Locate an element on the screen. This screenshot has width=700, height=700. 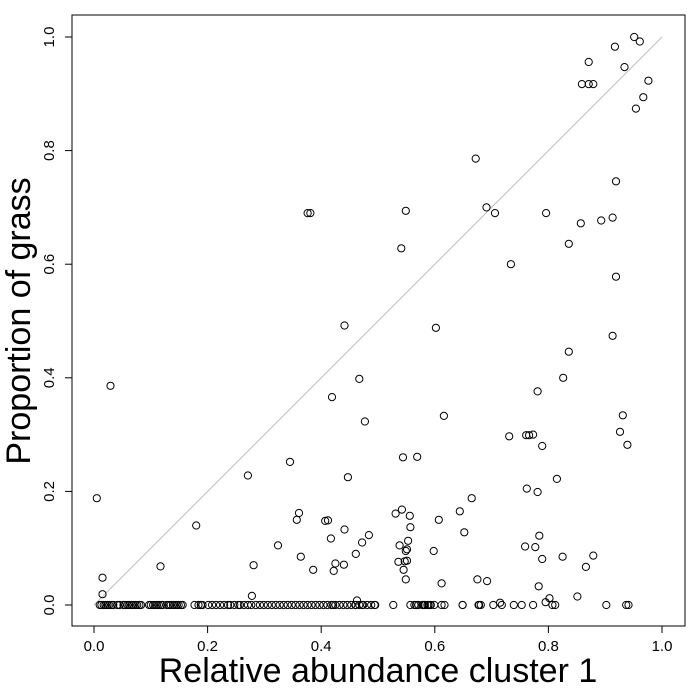
y-axis-title: Proportion of grass is located at coordinates (19, 320).